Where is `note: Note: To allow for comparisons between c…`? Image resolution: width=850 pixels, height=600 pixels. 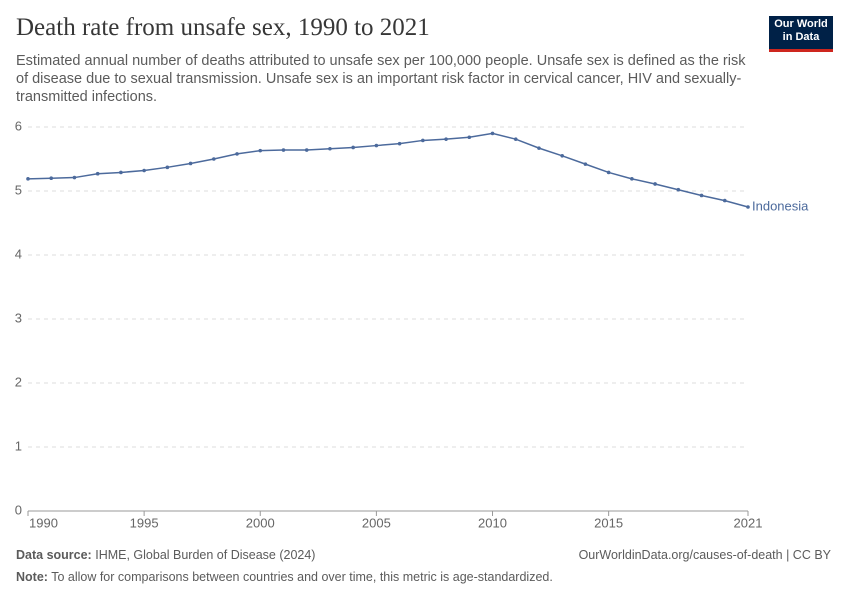
note: Note: To allow for comparisons between c… is located at coordinates (284, 577).